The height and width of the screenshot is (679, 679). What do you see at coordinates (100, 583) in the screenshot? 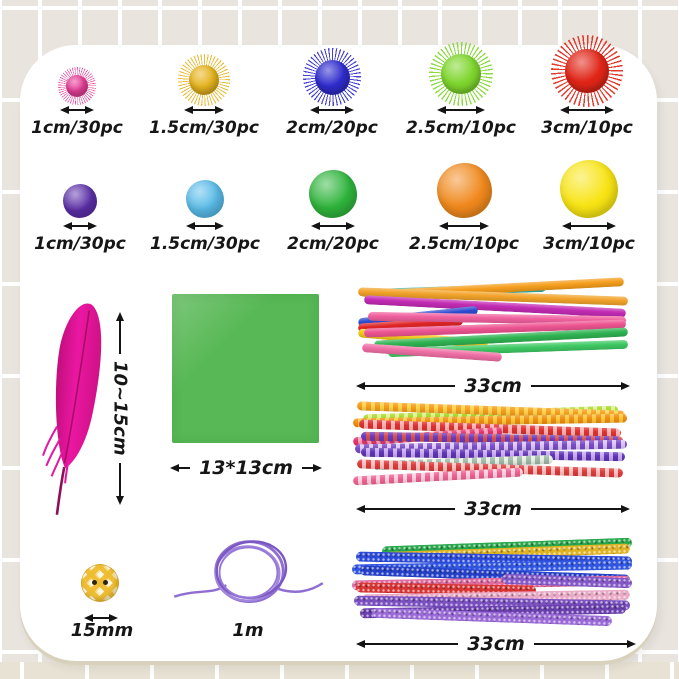
I see `gingham-button` at bounding box center [100, 583].